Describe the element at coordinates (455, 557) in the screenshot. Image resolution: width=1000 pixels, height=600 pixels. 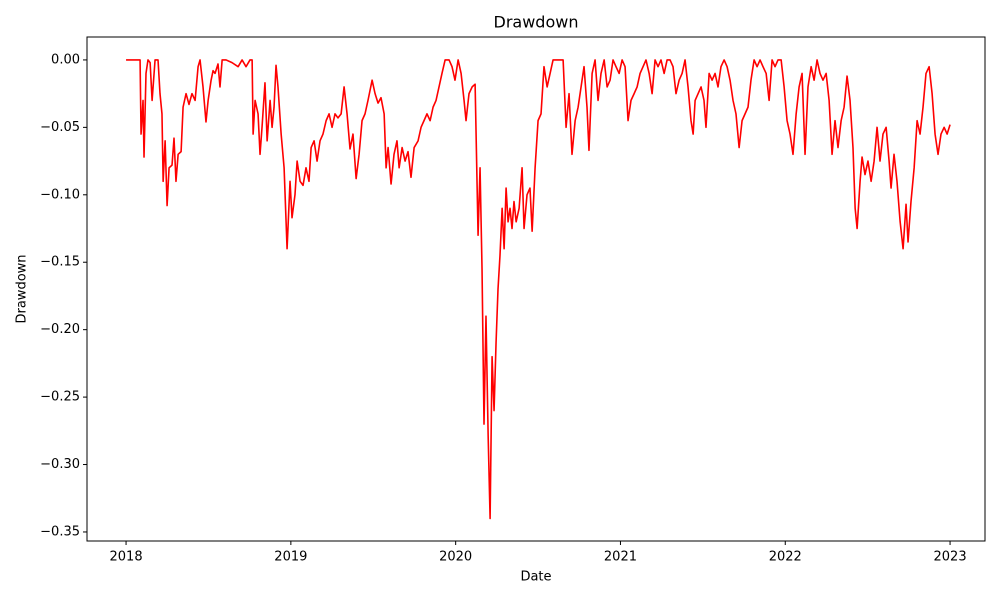
I see `x-tick-label: 2020` at that location.